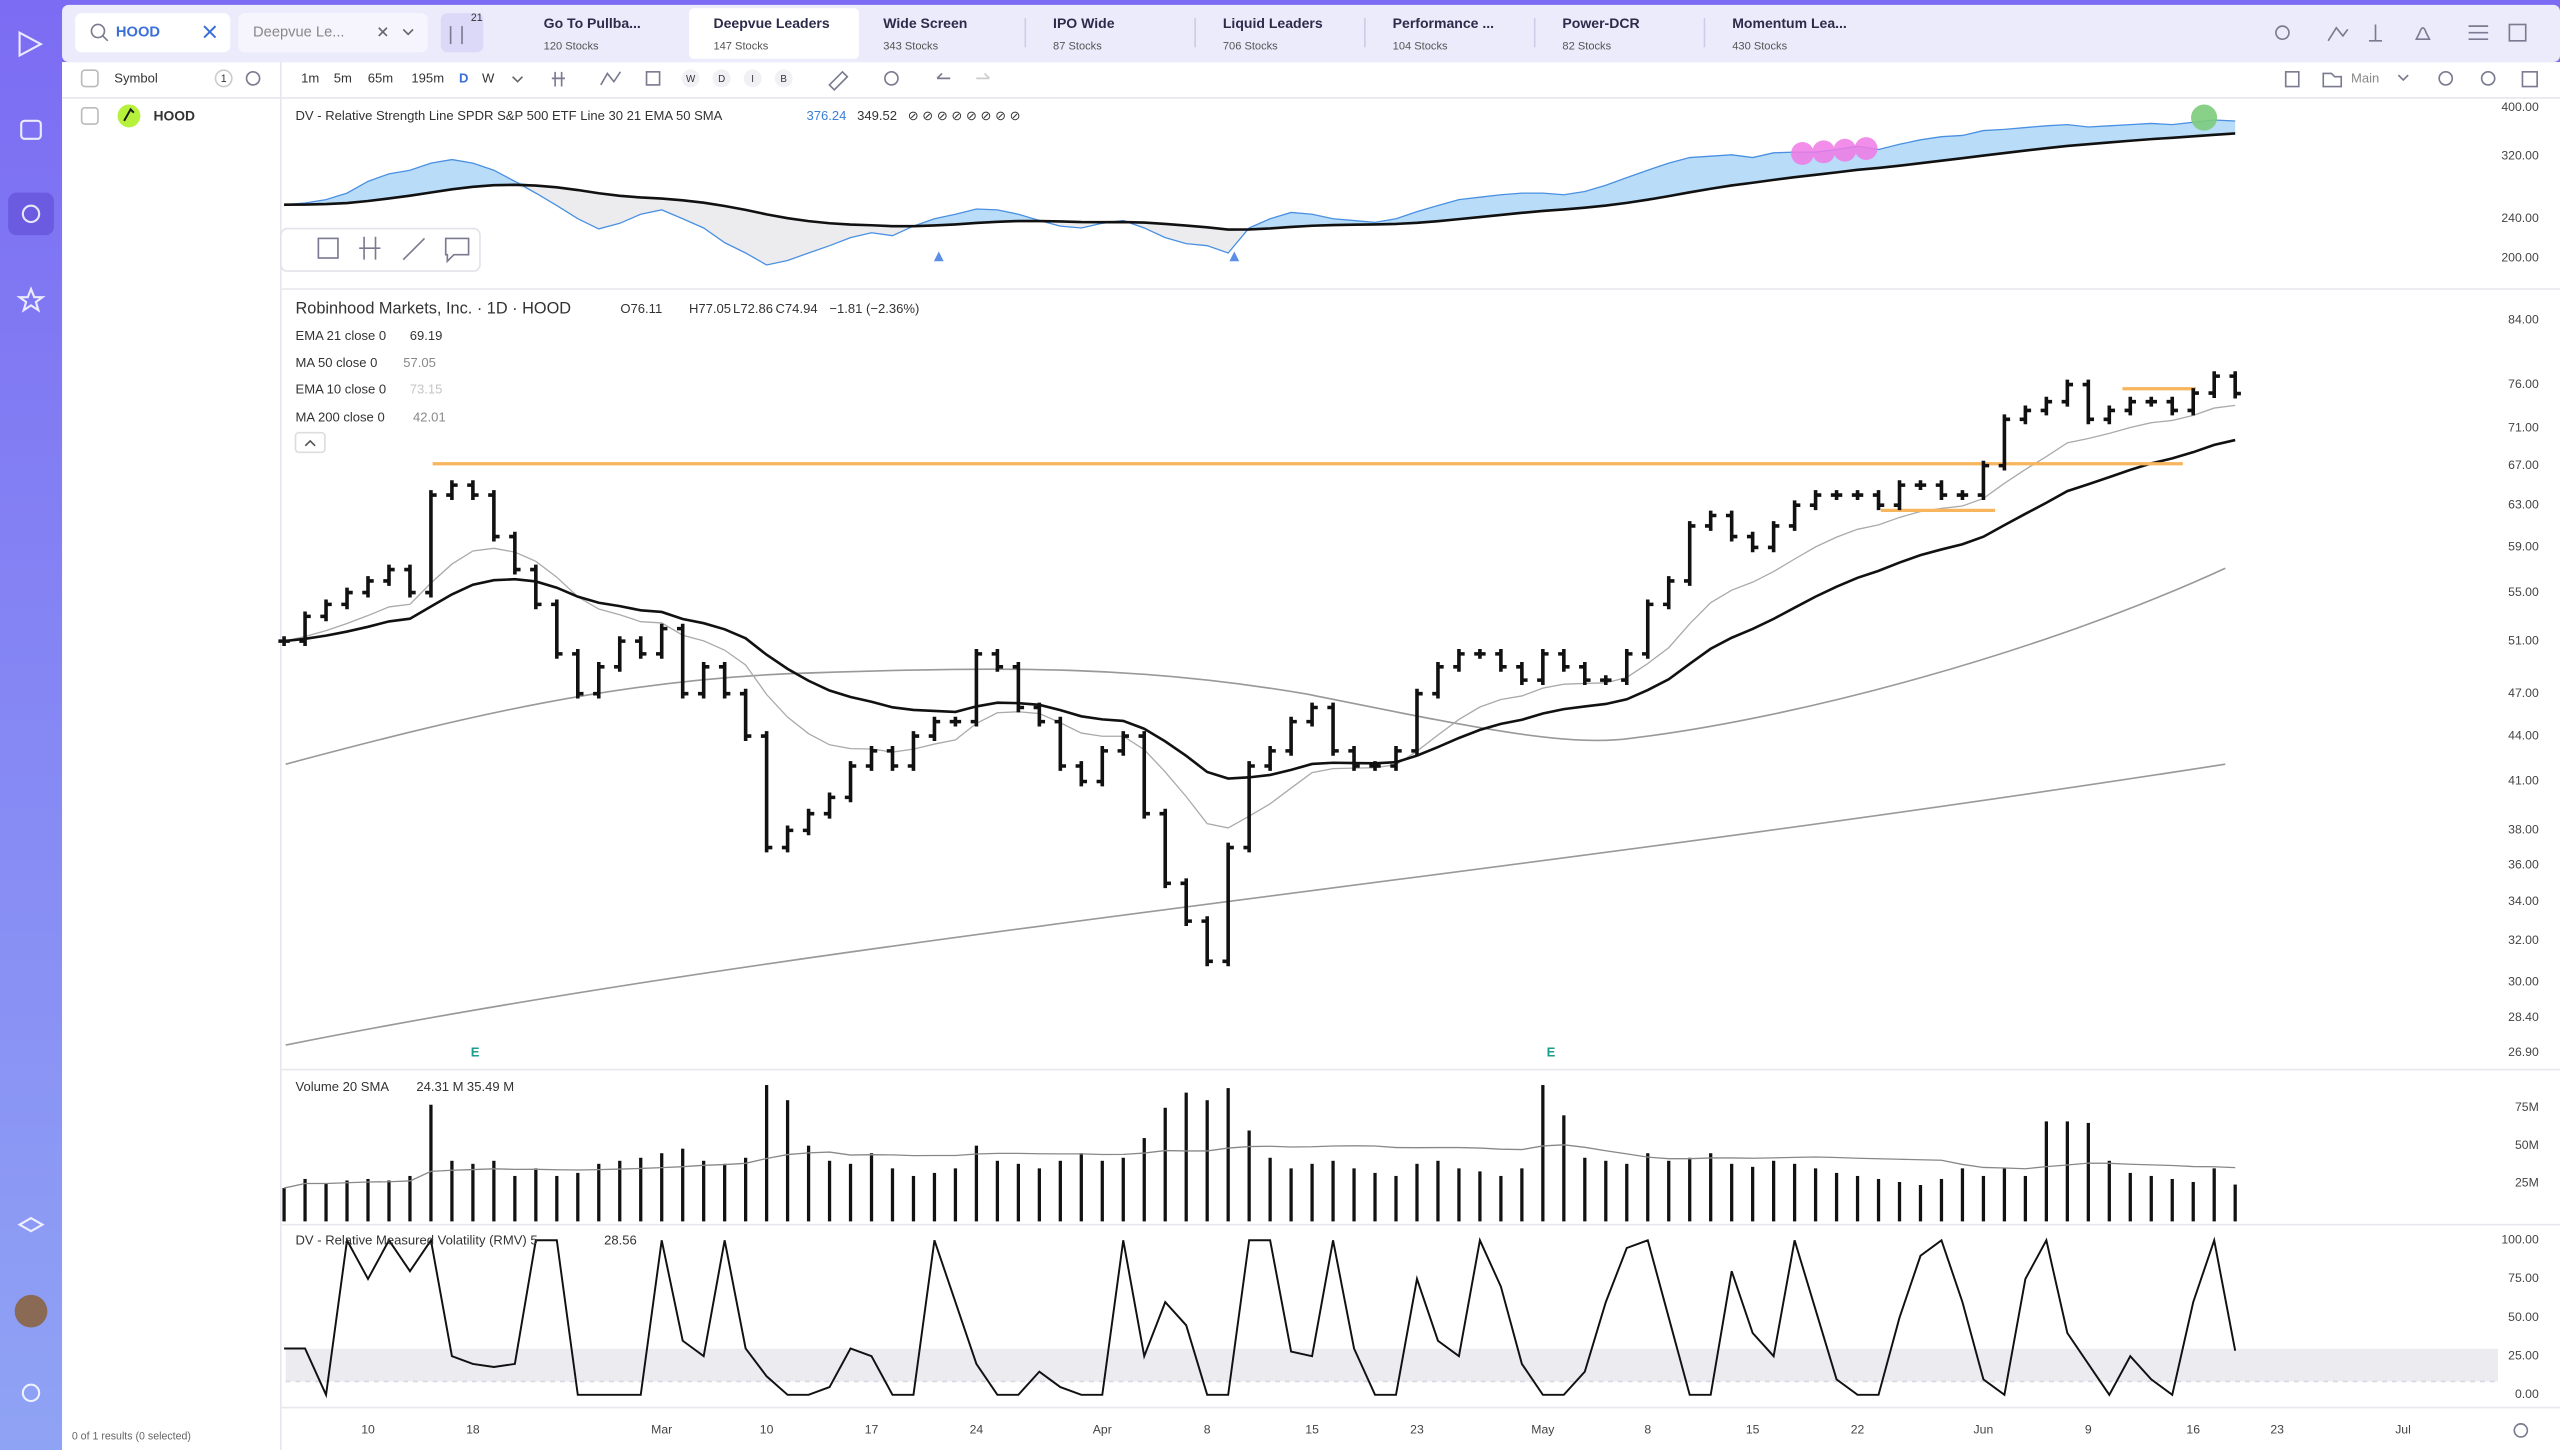 This screenshot has height=1450, width=2560. I want to click on ma200-line, so click(1255, 904).